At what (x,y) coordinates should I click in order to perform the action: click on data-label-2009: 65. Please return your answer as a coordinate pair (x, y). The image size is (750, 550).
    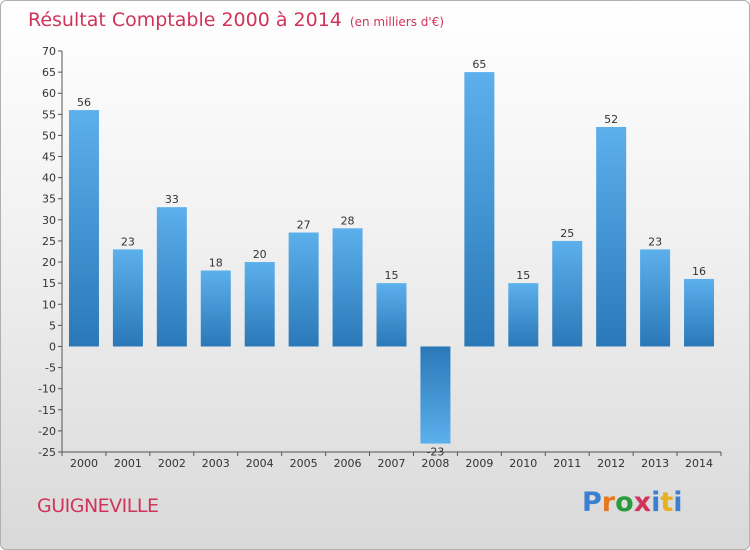
    Looking at the image, I should click on (479, 64).